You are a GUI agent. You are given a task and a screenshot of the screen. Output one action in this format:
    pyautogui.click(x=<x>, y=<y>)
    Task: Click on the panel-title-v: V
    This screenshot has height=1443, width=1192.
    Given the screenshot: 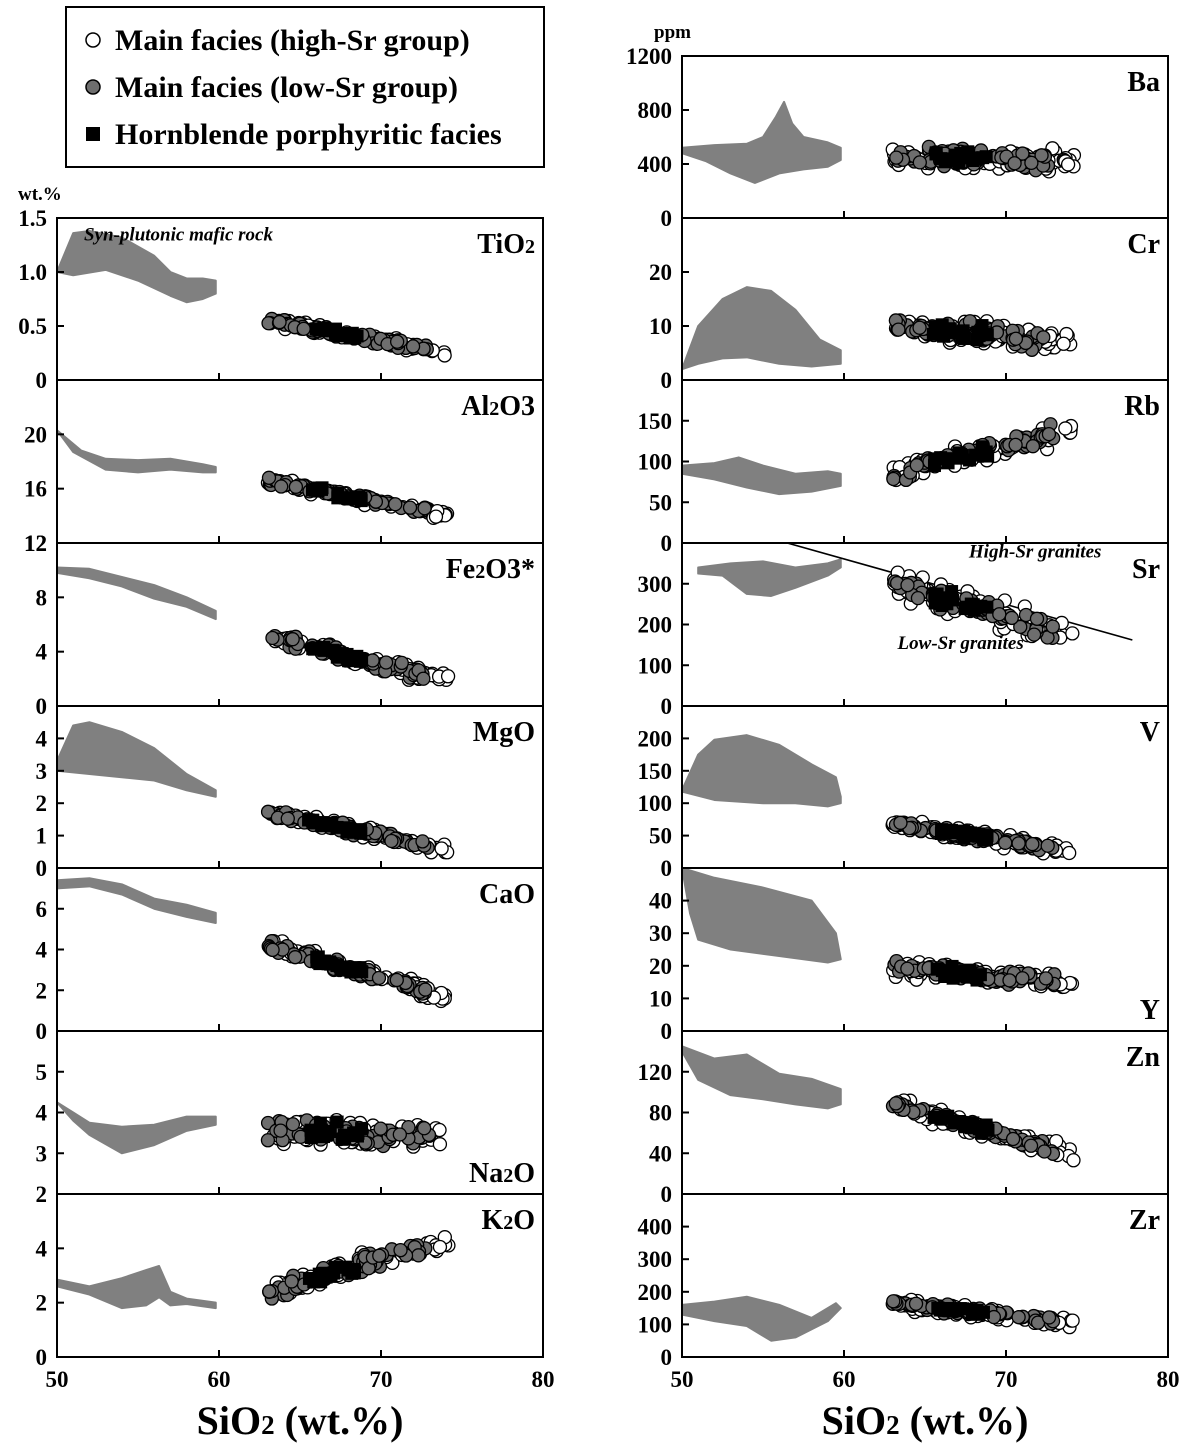 What is the action you would take?
    pyautogui.click(x=1150, y=732)
    